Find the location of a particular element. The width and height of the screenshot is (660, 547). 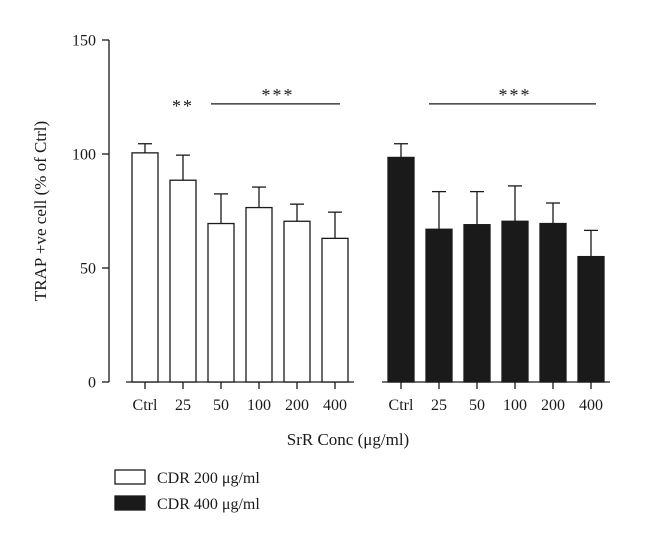

y-tick-label: 50 is located at coordinates (88, 269).